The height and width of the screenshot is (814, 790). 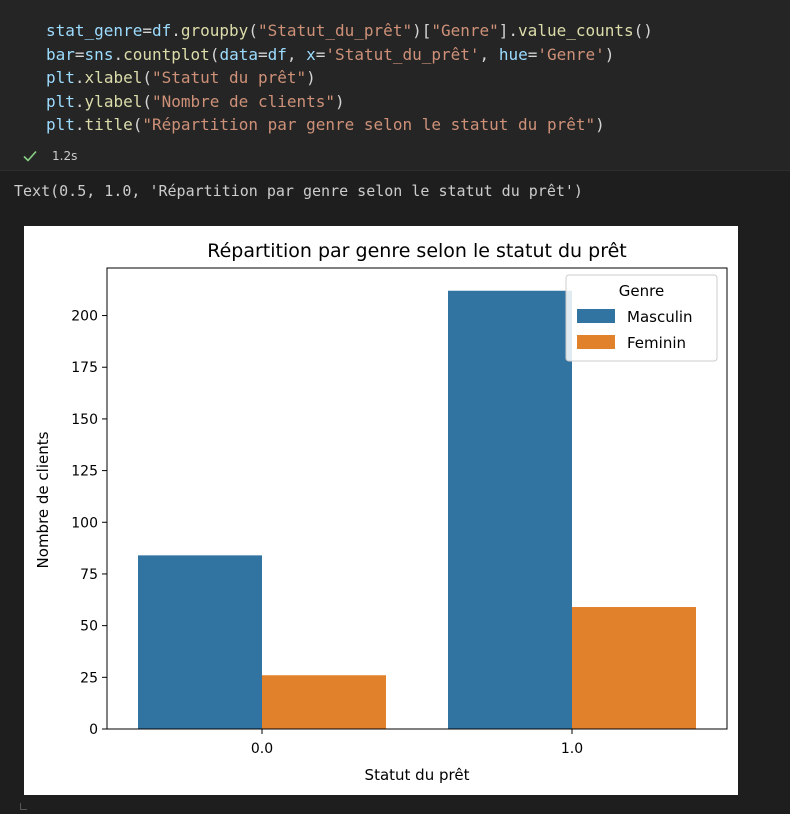 What do you see at coordinates (84, 472) in the screenshot?
I see `y-tick-label: 125` at bounding box center [84, 472].